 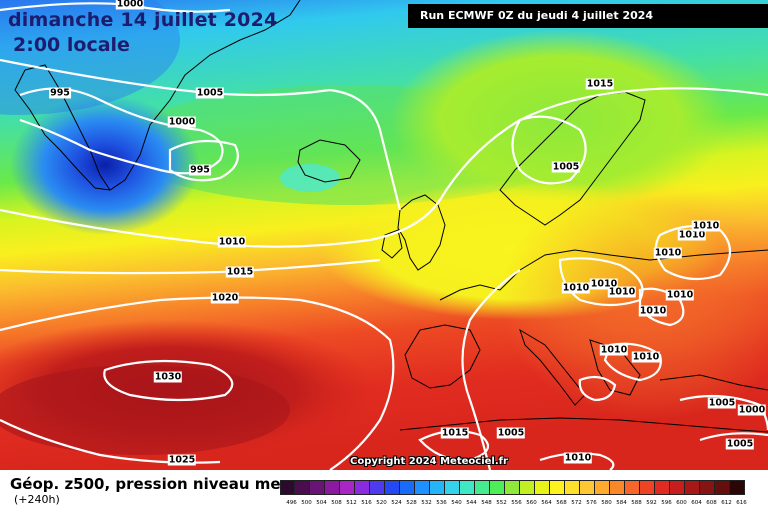 What do you see at coordinates (651, 503) in the screenshot?
I see `color-scale-label: 592` at bounding box center [651, 503].